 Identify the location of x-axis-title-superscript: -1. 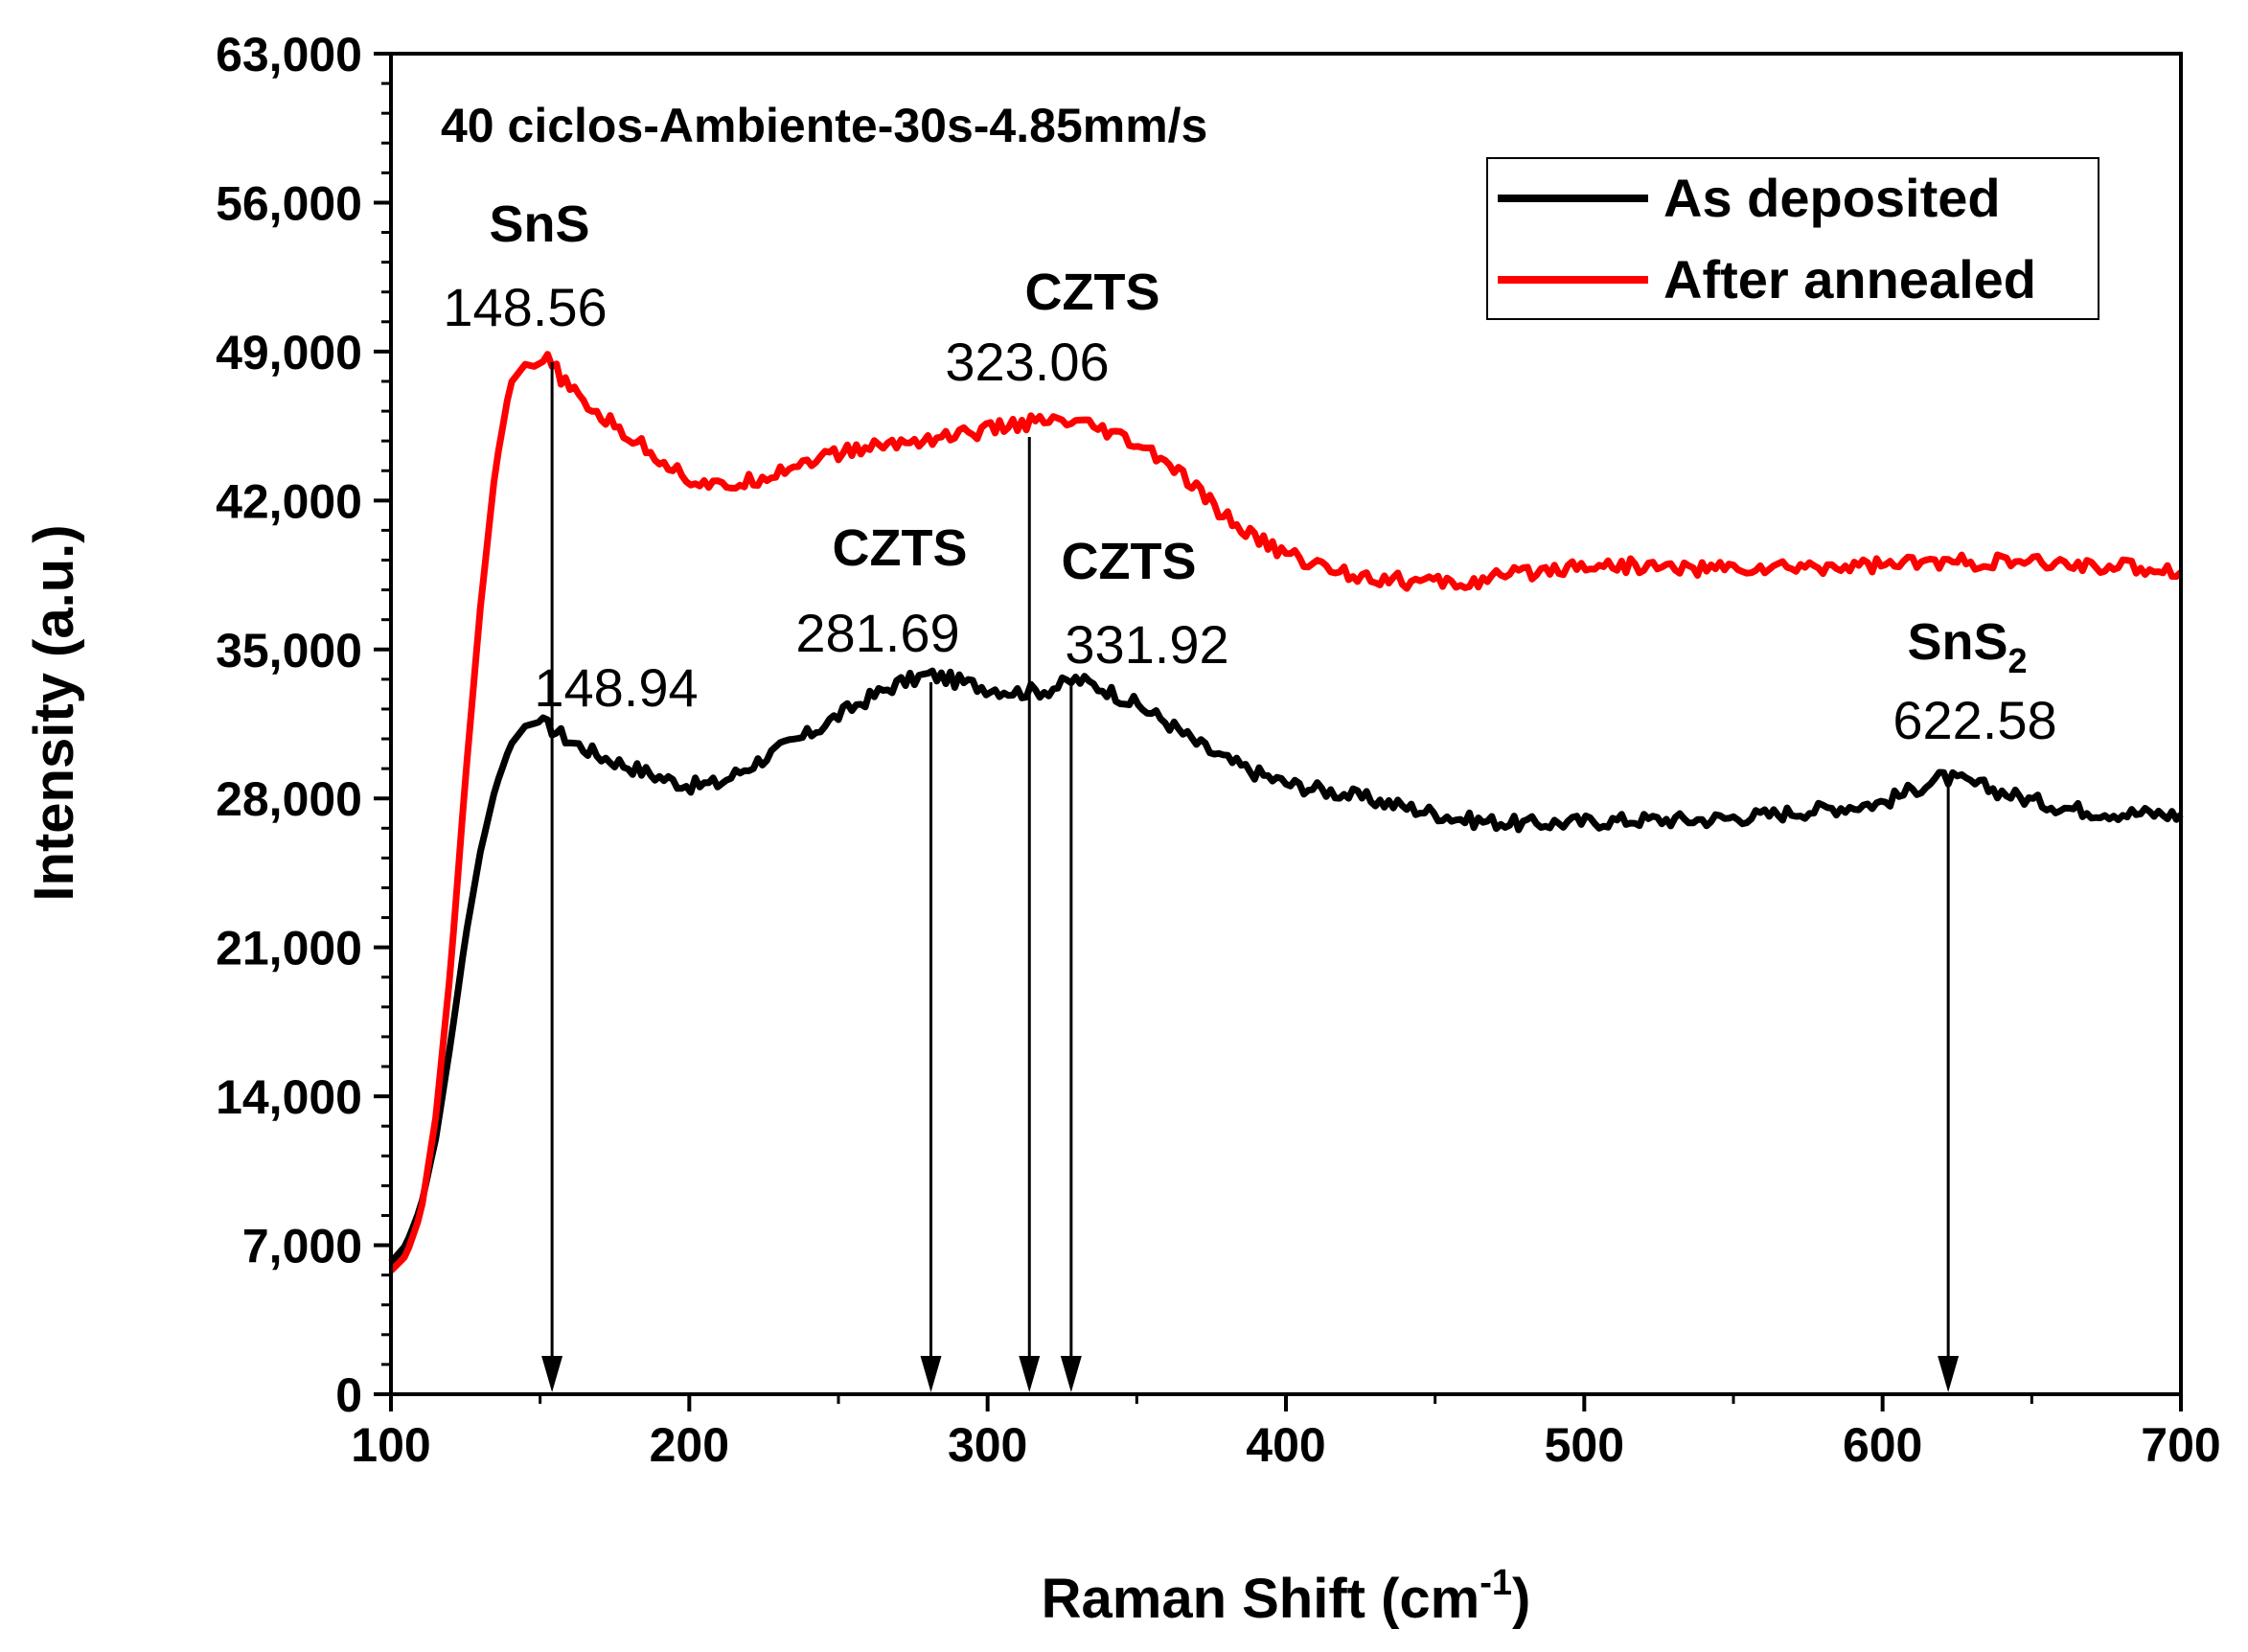
(1496, 1583).